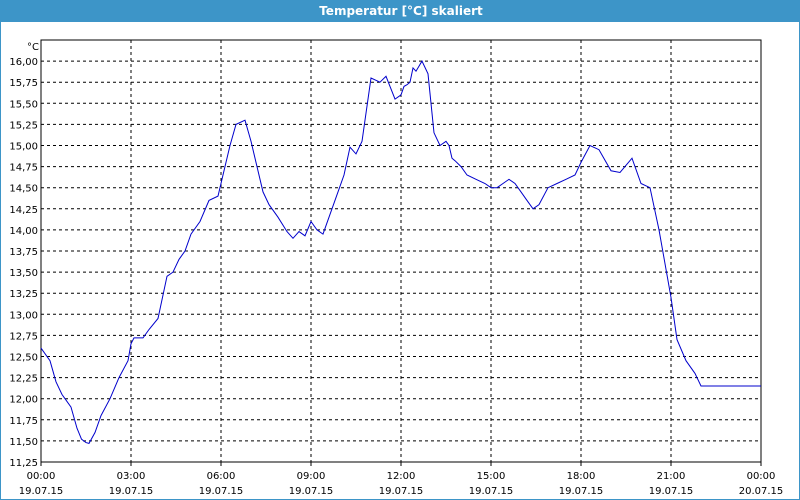 The width and height of the screenshot is (800, 500). Describe the element at coordinates (23, 125) in the screenshot. I see `y-tick-label: 15,25` at that location.